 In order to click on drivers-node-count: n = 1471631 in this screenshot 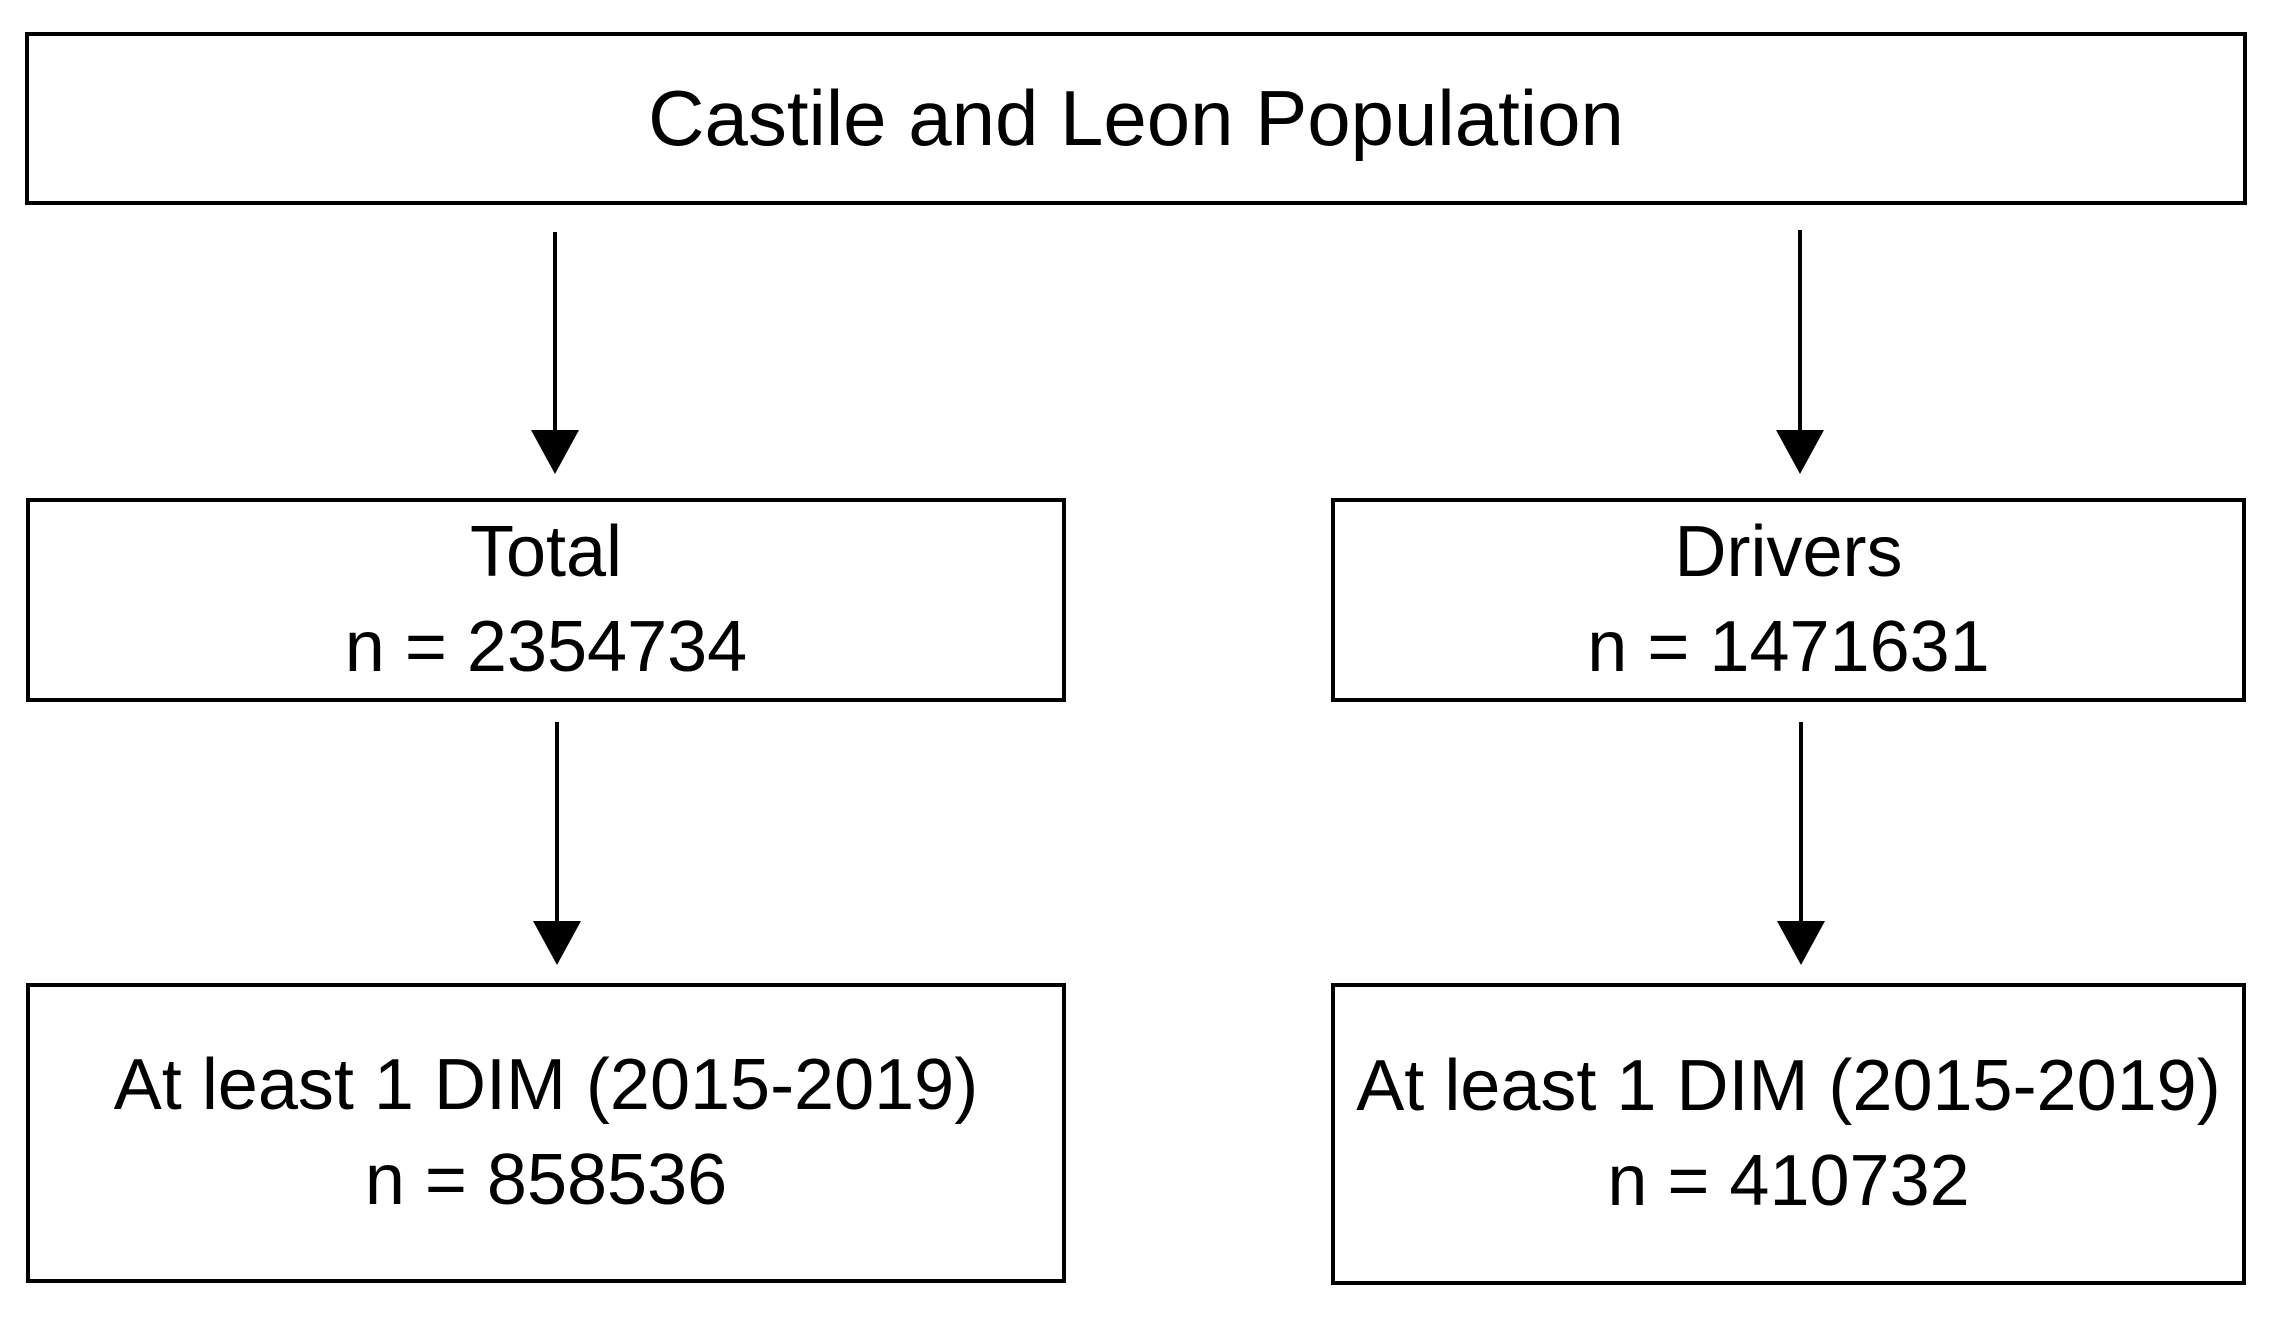, I will do `click(1788, 647)`.